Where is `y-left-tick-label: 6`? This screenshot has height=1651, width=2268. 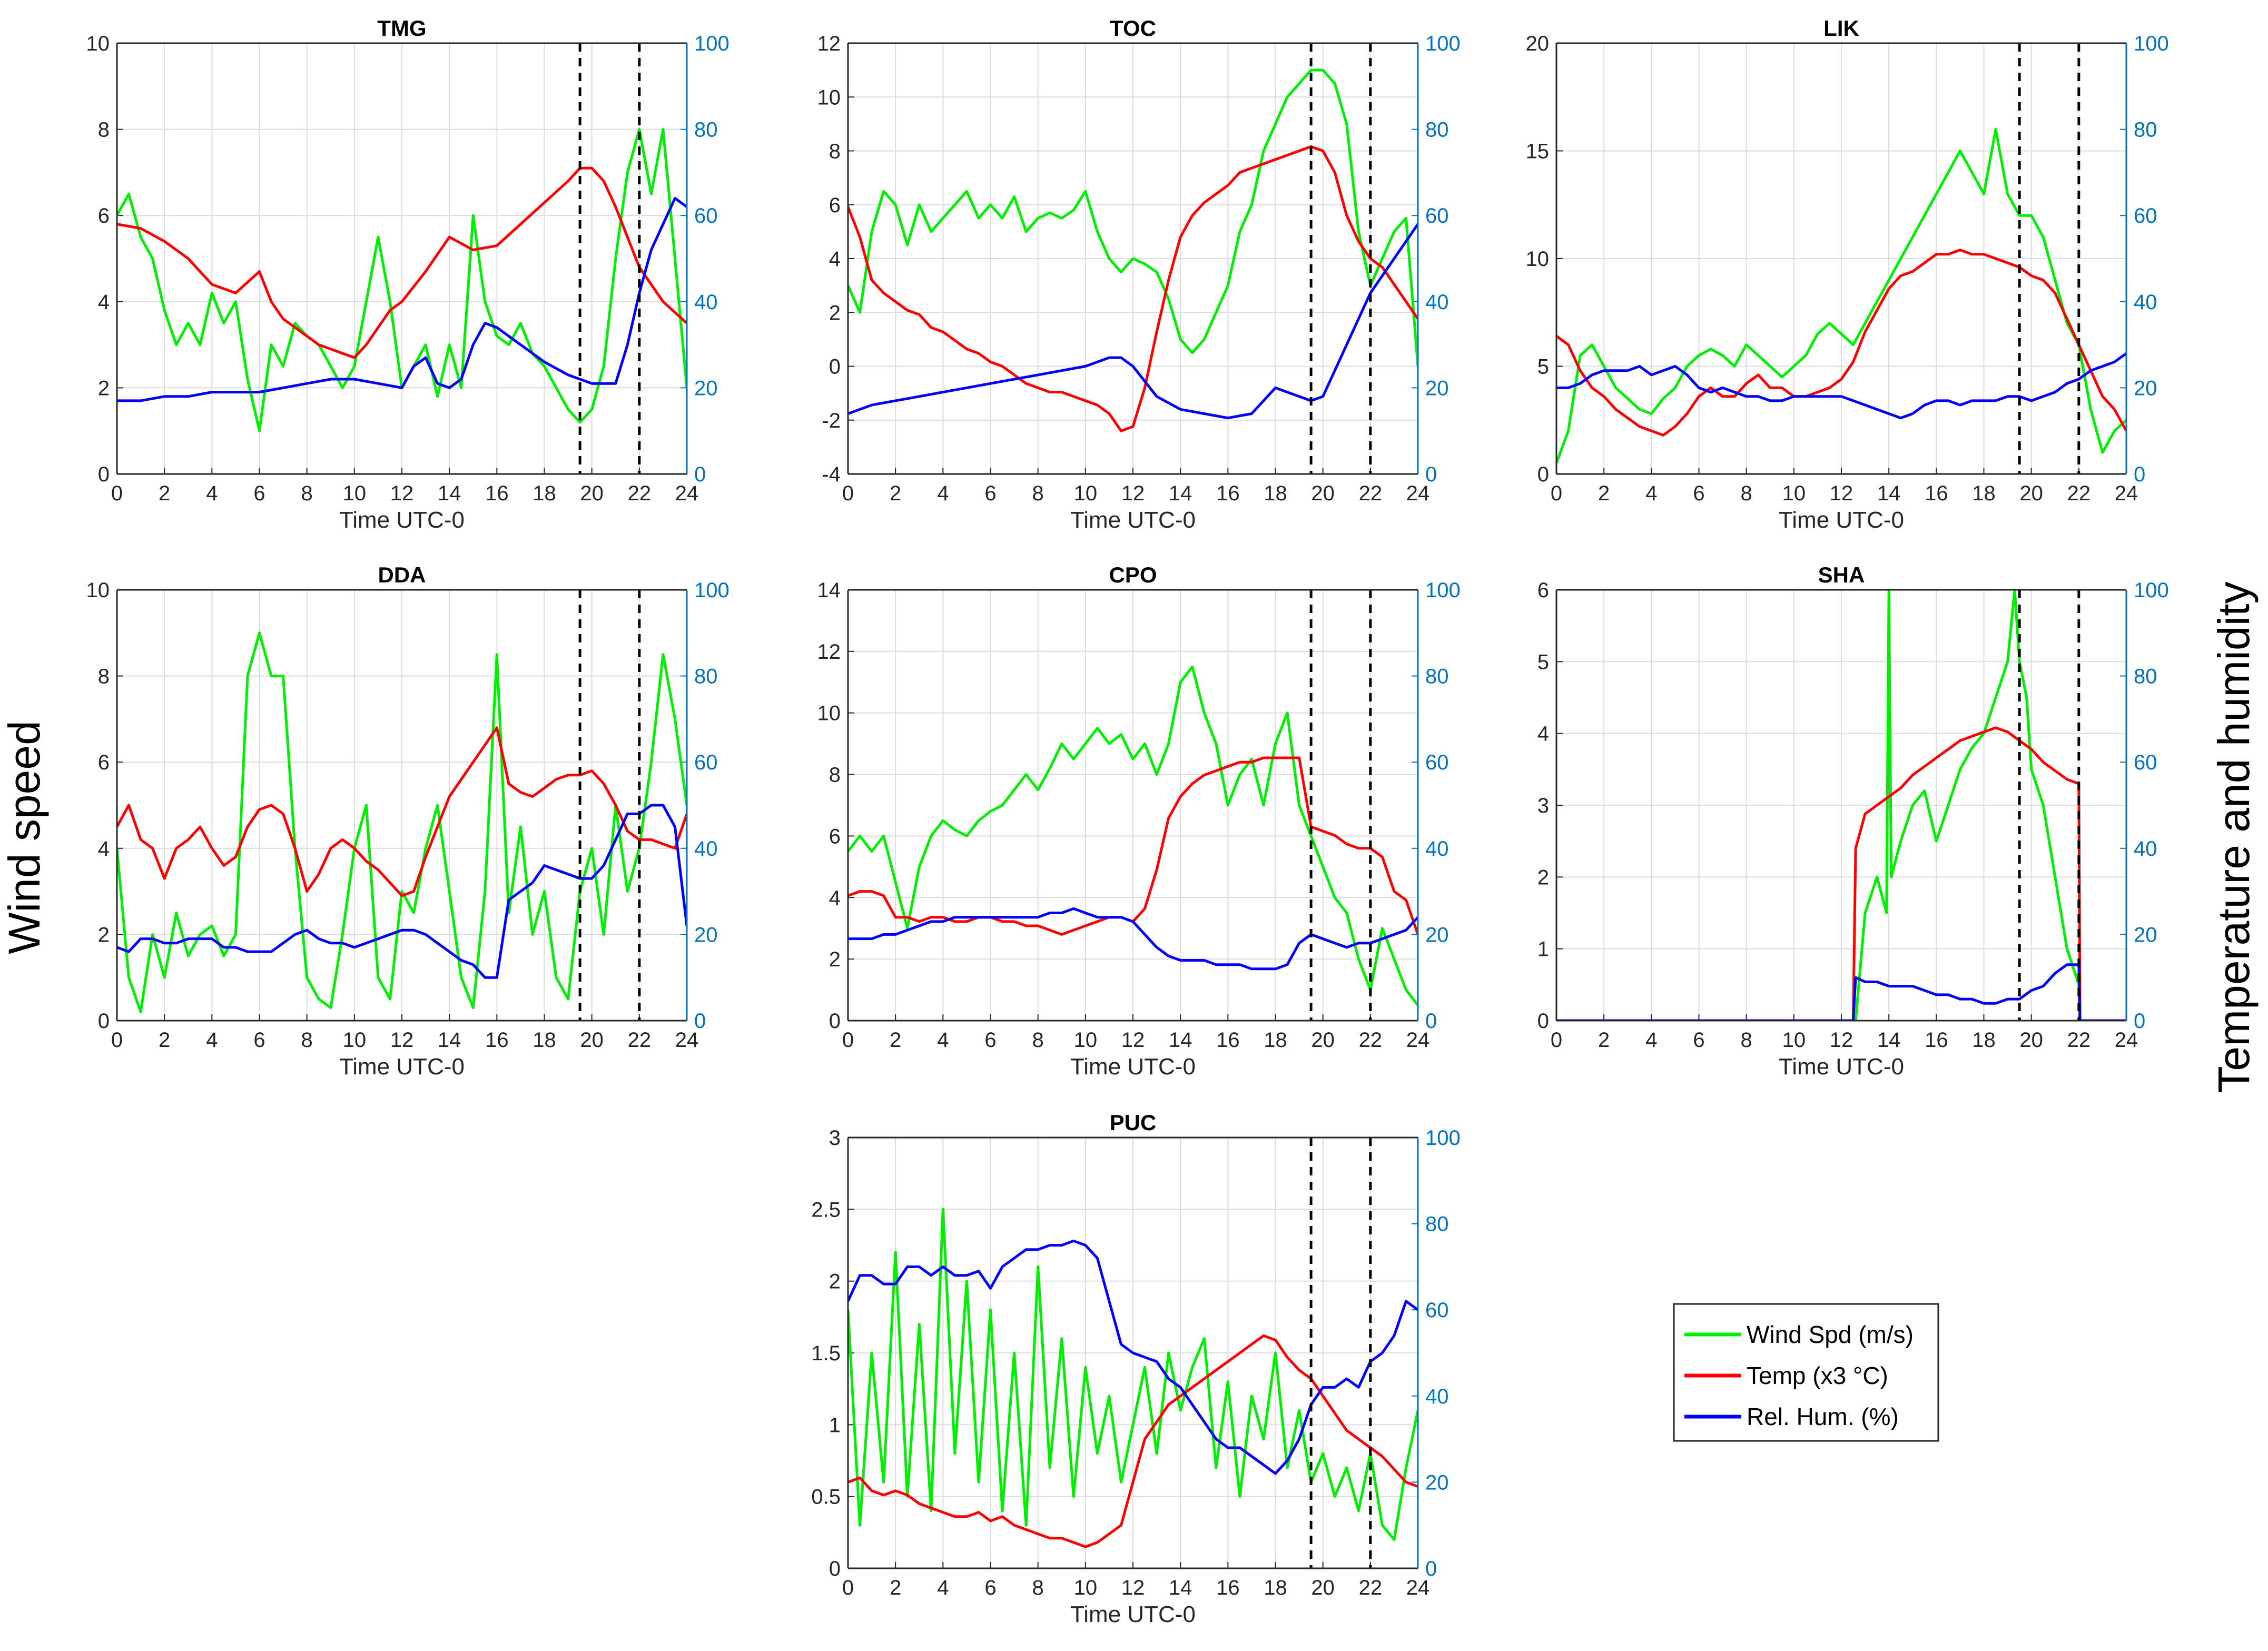 y-left-tick-label: 6 is located at coordinates (104, 762).